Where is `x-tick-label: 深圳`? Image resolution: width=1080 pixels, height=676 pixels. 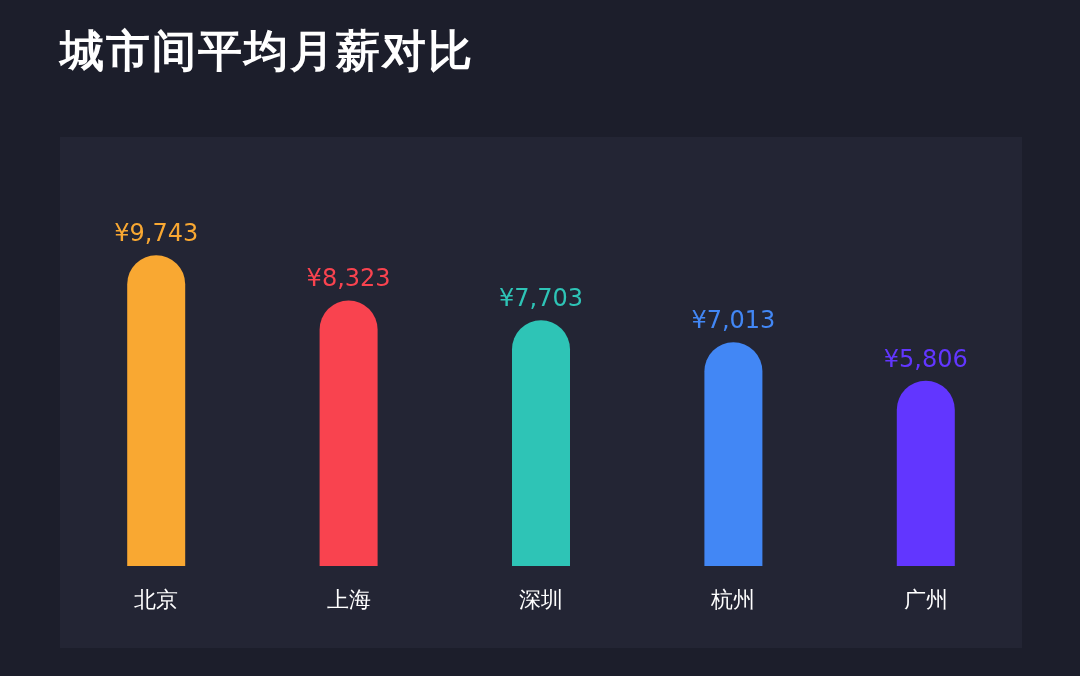 x-tick-label: 深圳 is located at coordinates (541, 599).